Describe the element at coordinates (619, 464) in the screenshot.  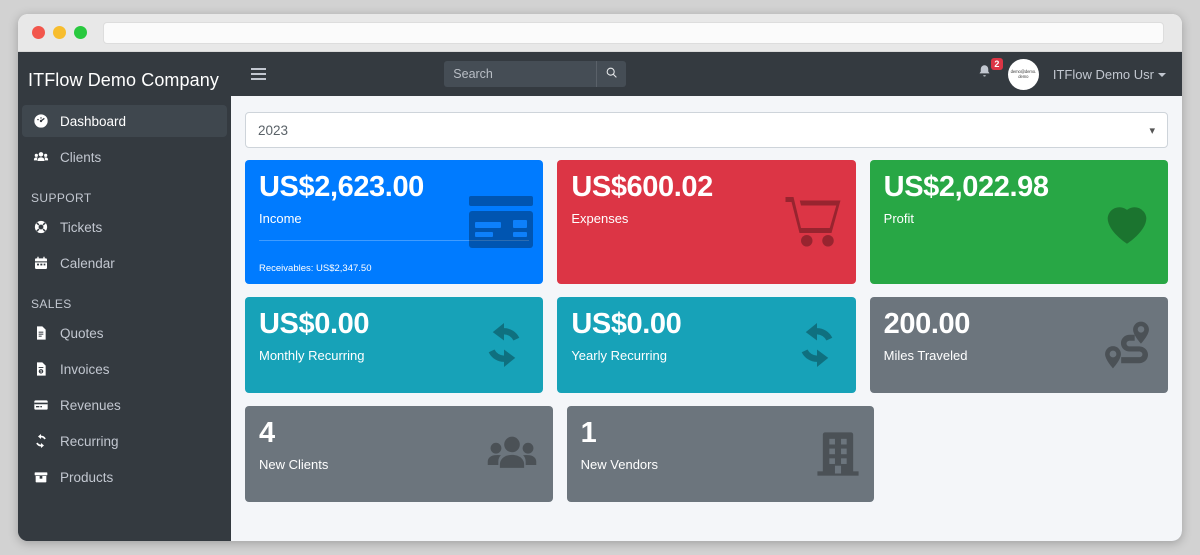
I see `stat-label: New Vendors` at that location.